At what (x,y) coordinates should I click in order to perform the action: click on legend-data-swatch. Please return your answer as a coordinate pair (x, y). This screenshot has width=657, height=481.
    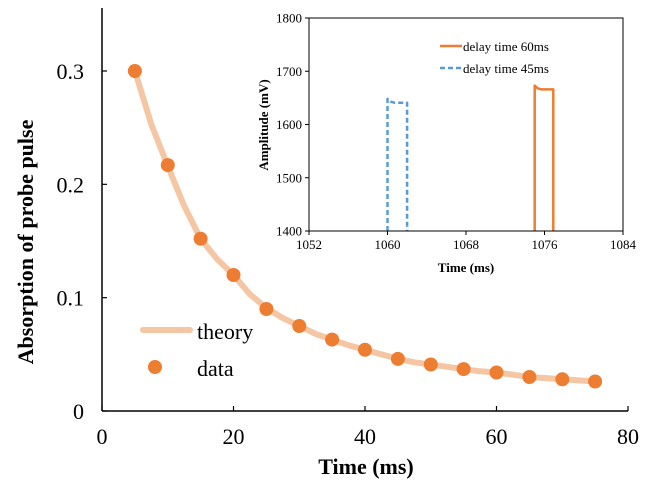
    Looking at the image, I should click on (155, 367).